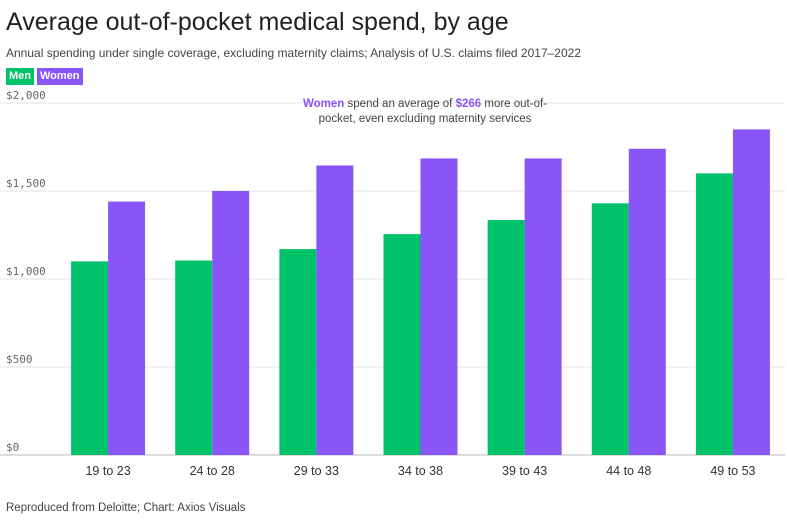 The height and width of the screenshot is (524, 787). Describe the element at coordinates (60, 76) in the screenshot. I see `legend-women: Women` at that location.